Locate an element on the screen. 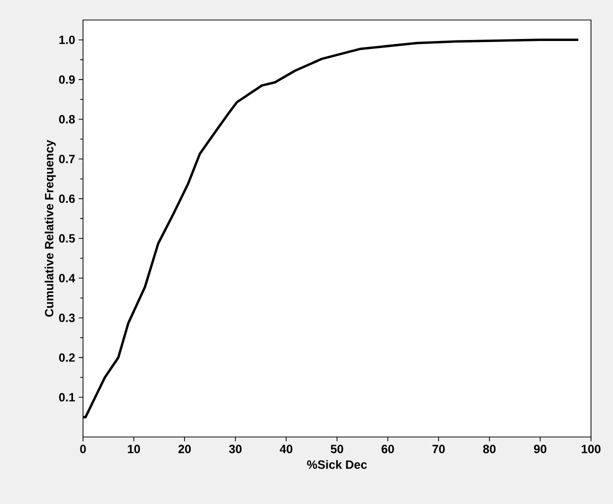 The image size is (613, 504). x-tick-label: 30 is located at coordinates (235, 449).